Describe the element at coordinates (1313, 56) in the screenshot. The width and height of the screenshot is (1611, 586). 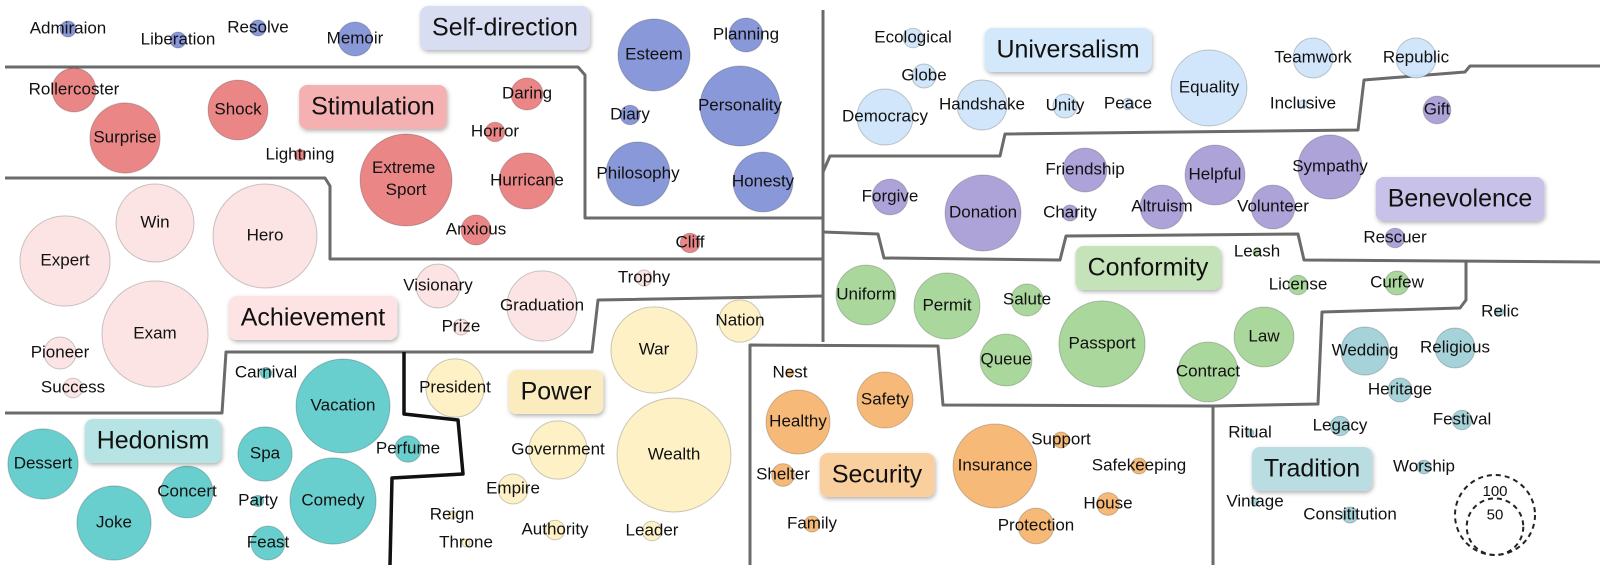
I see `word-label: Teamwork` at that location.